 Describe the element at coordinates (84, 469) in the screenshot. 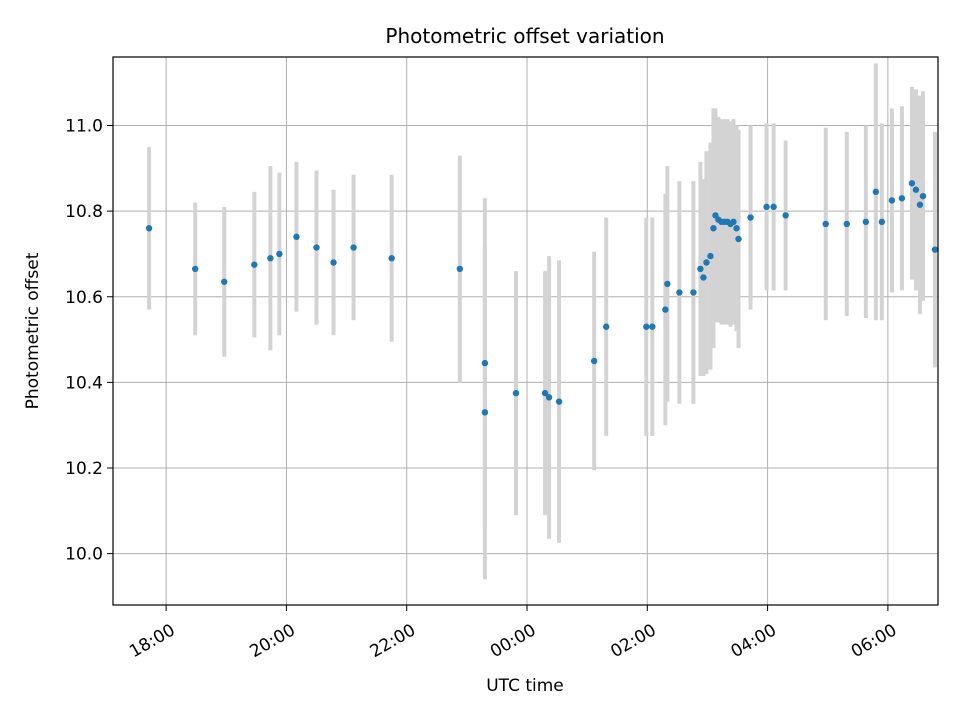

I see `y-tick-label: 10.2` at that location.